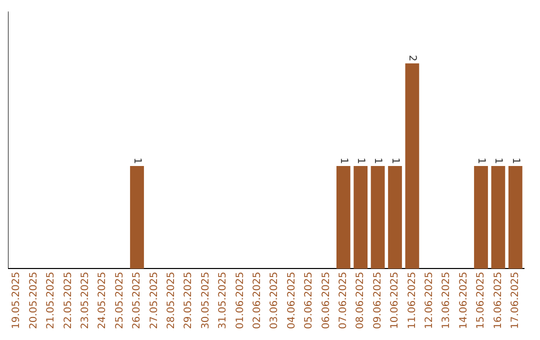 This screenshot has height=340, width=540. What do you see at coordinates (171, 301) in the screenshot?
I see `x-tick-label: 28.05.2025` at bounding box center [171, 301].